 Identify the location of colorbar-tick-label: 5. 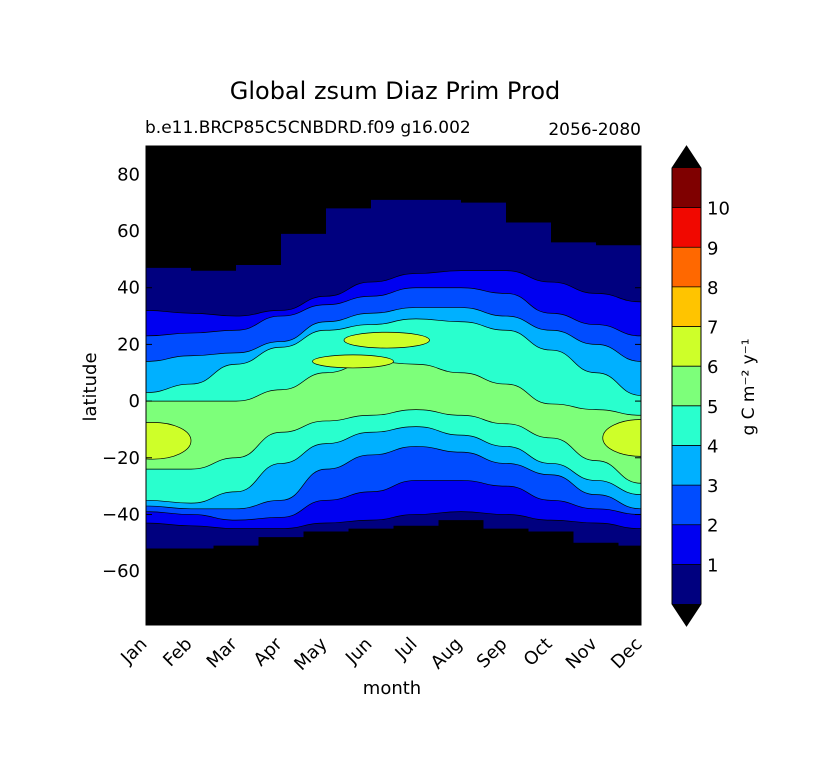
(712, 407).